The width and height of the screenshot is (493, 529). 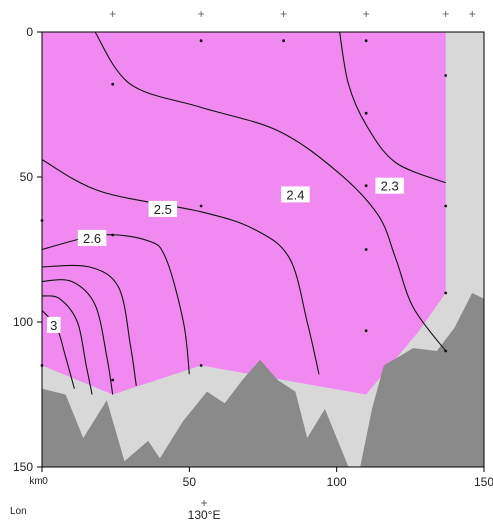 I want to click on lon-tick-label: 130°E, so click(x=204, y=515).